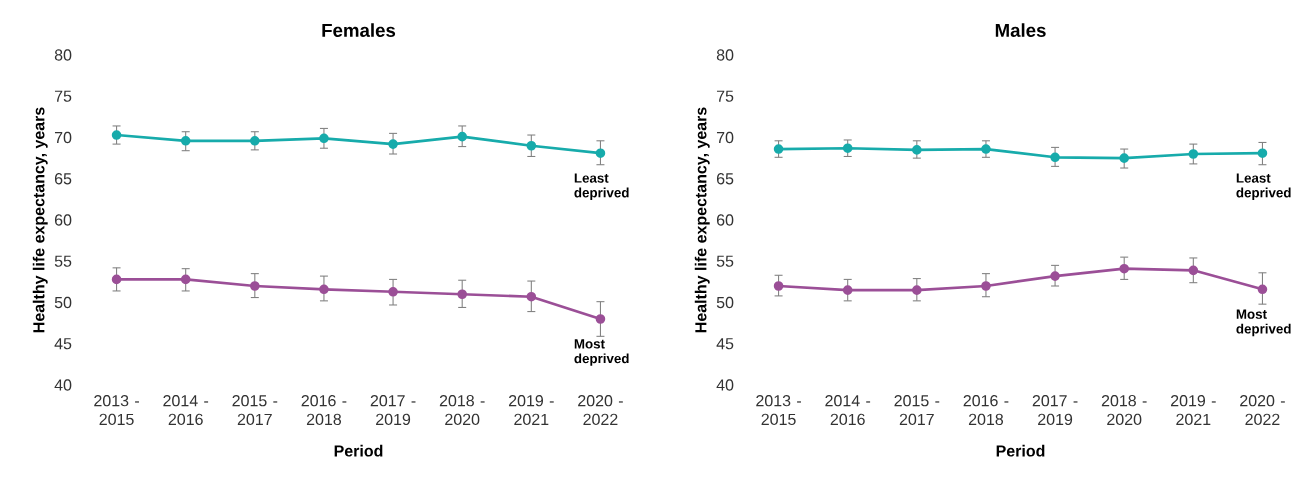  I want to click on series-label: Most deprived, so click(1263, 323).